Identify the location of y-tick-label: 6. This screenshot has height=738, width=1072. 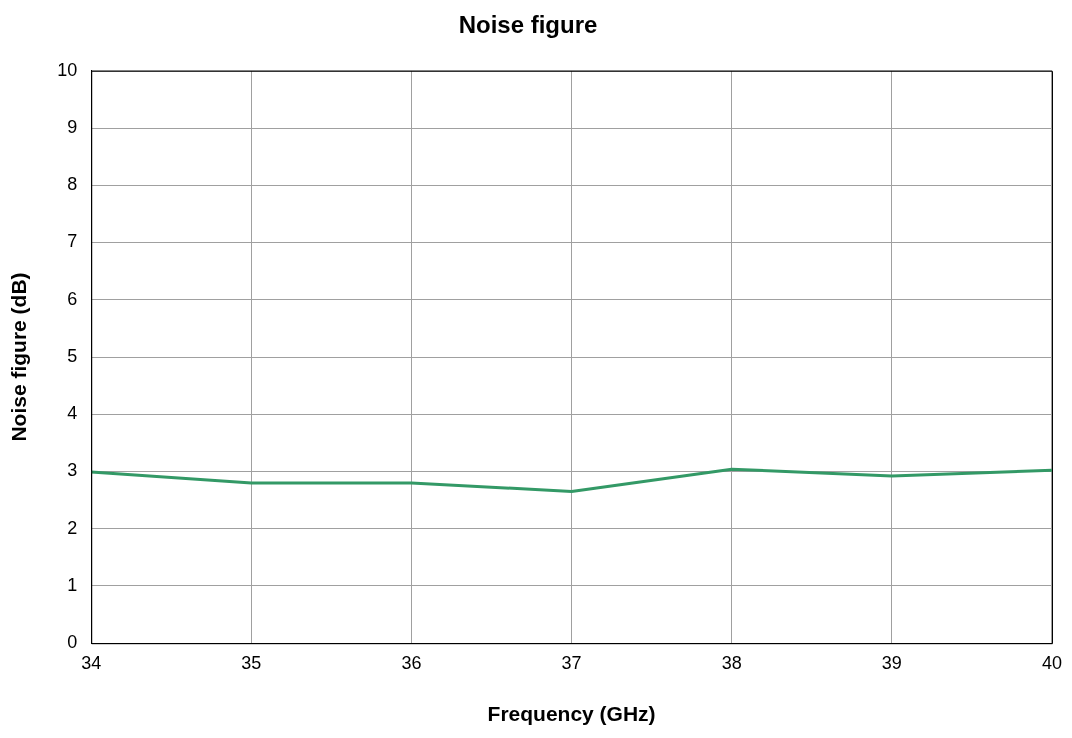
(72, 298).